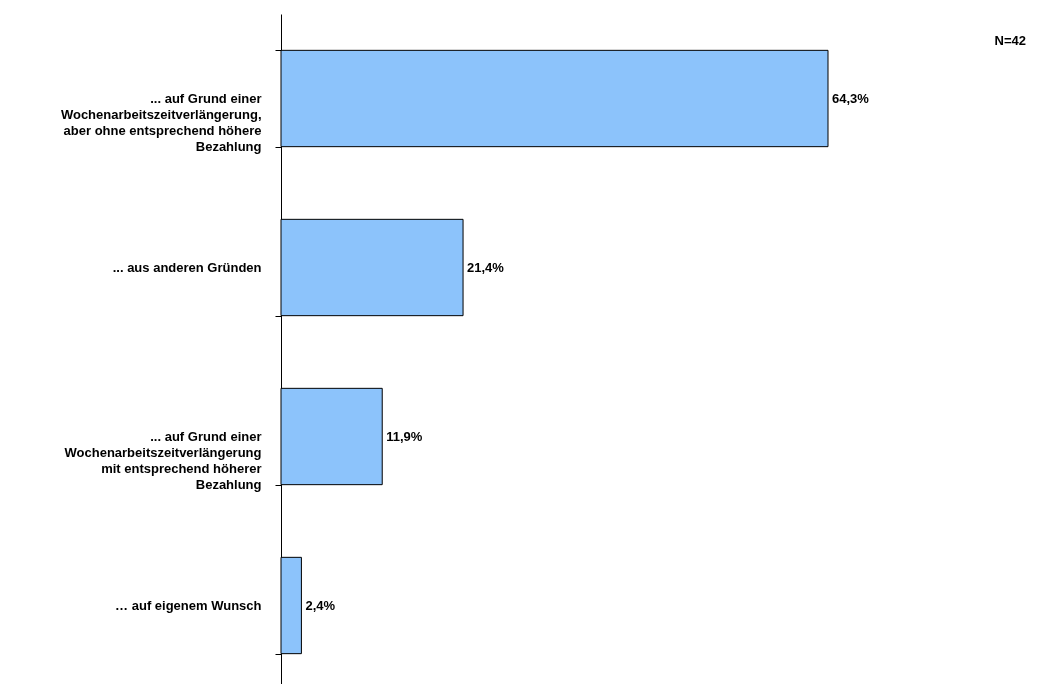  Describe the element at coordinates (187, 267) in the screenshot. I see `y-tick-label: ... aus anderen Gründen` at that location.